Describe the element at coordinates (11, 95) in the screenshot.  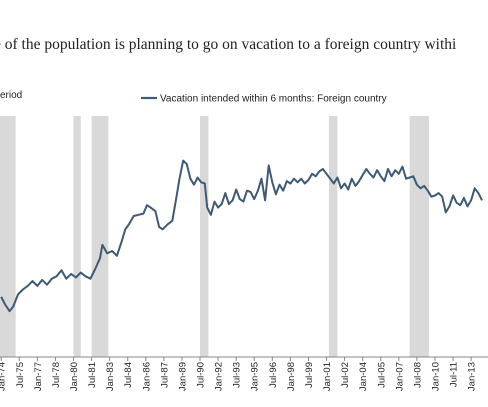
I see `recession-legend-label: eriod` at that location.